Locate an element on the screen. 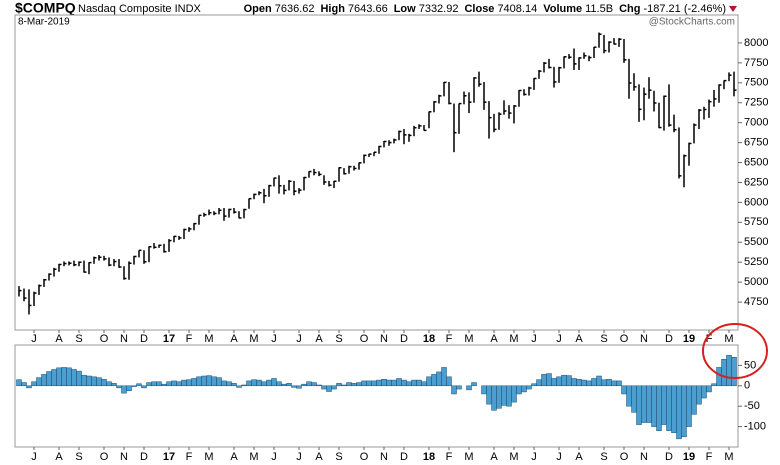 The height and width of the screenshot is (465, 780). quote-label: High is located at coordinates (332, 9).